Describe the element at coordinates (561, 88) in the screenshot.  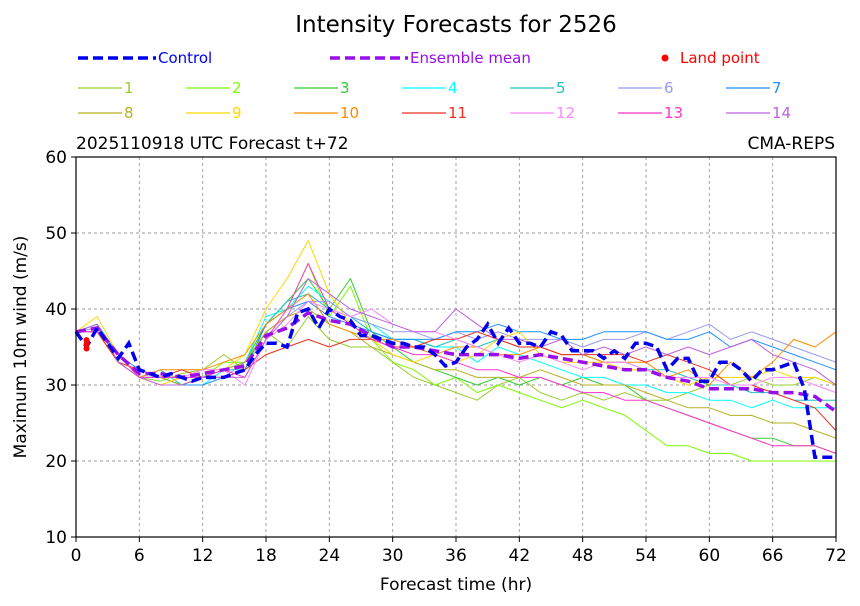
I see `legend-member-label: 5` at that location.